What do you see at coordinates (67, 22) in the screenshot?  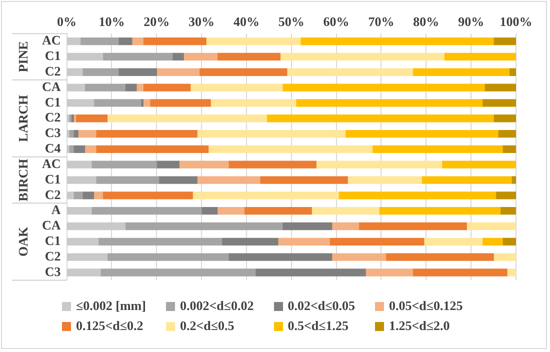 I see `x-tick-label: 0%` at bounding box center [67, 22].